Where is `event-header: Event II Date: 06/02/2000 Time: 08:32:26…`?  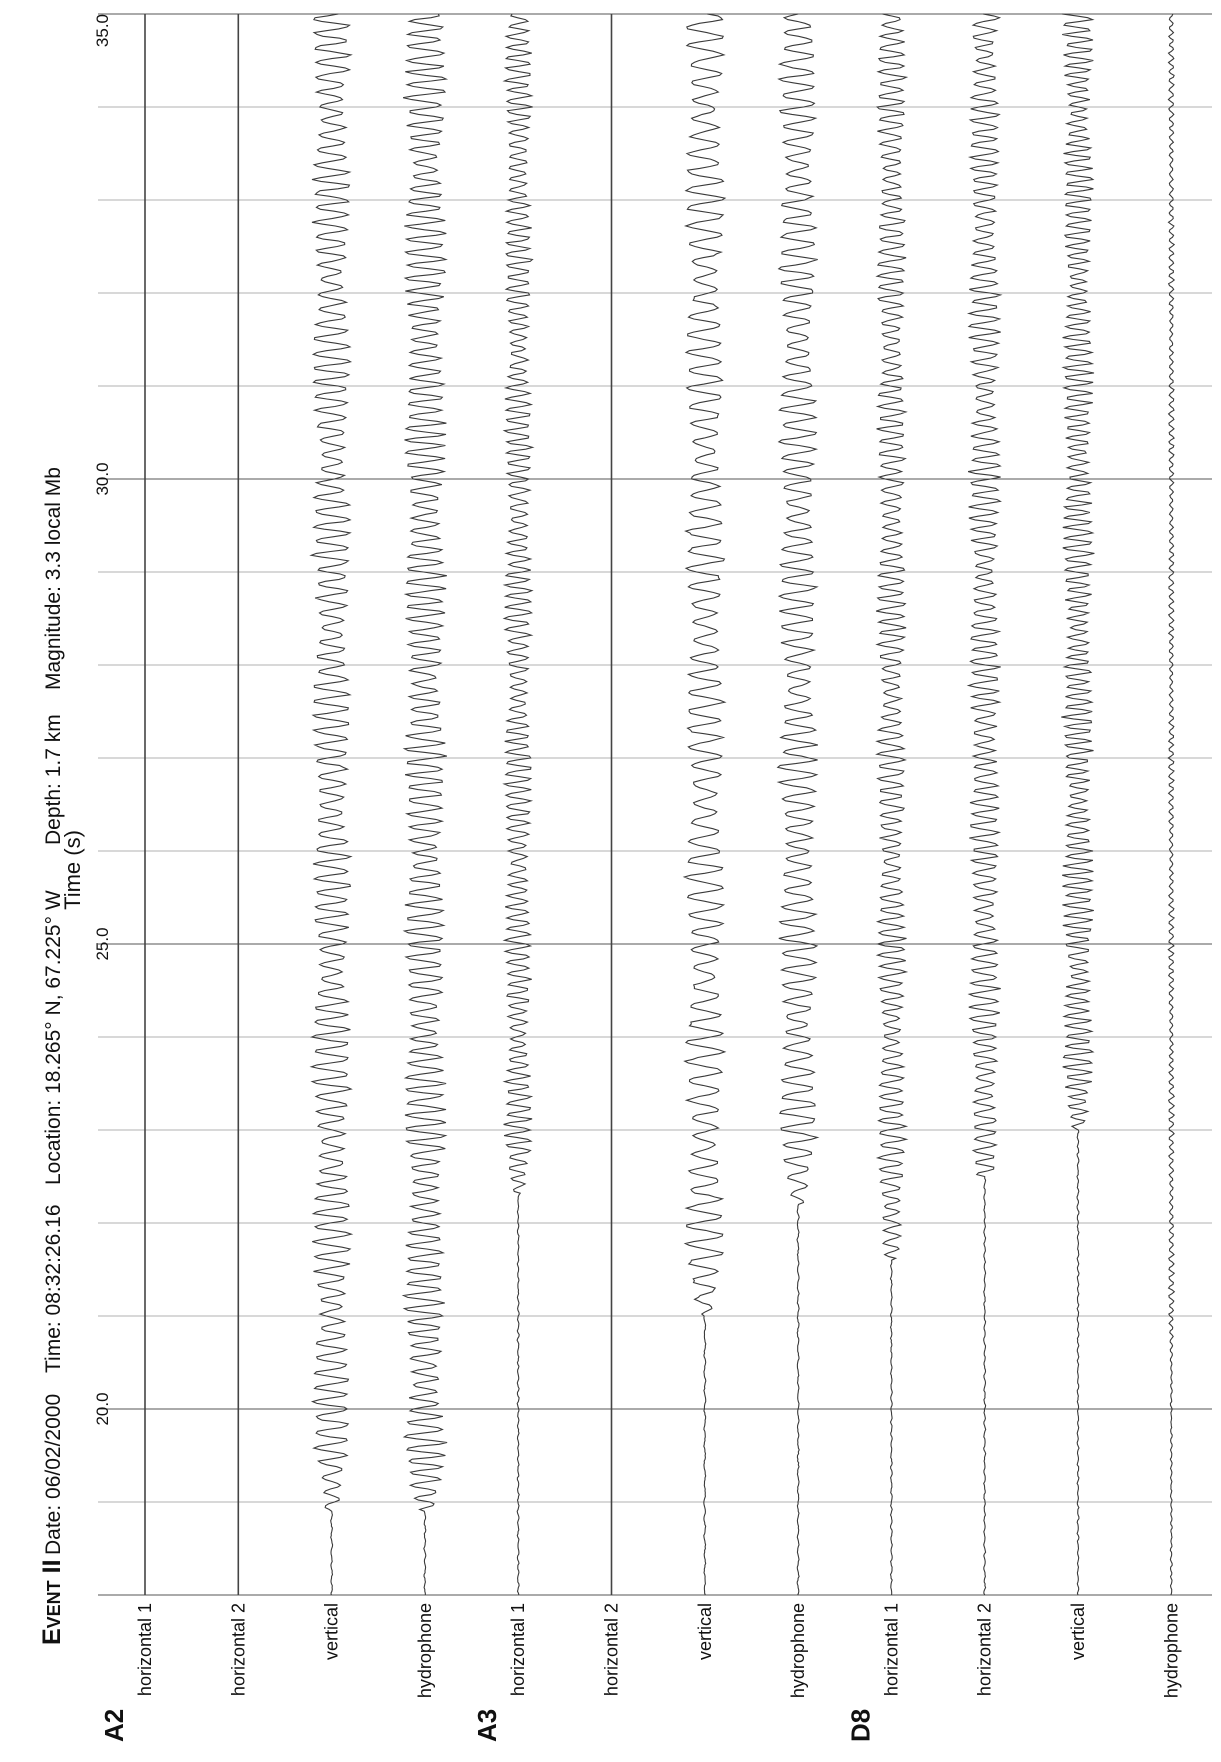 event-header: Event II Date: 06/02/2000 Time: 08:32:26… is located at coordinates (52, 1056).